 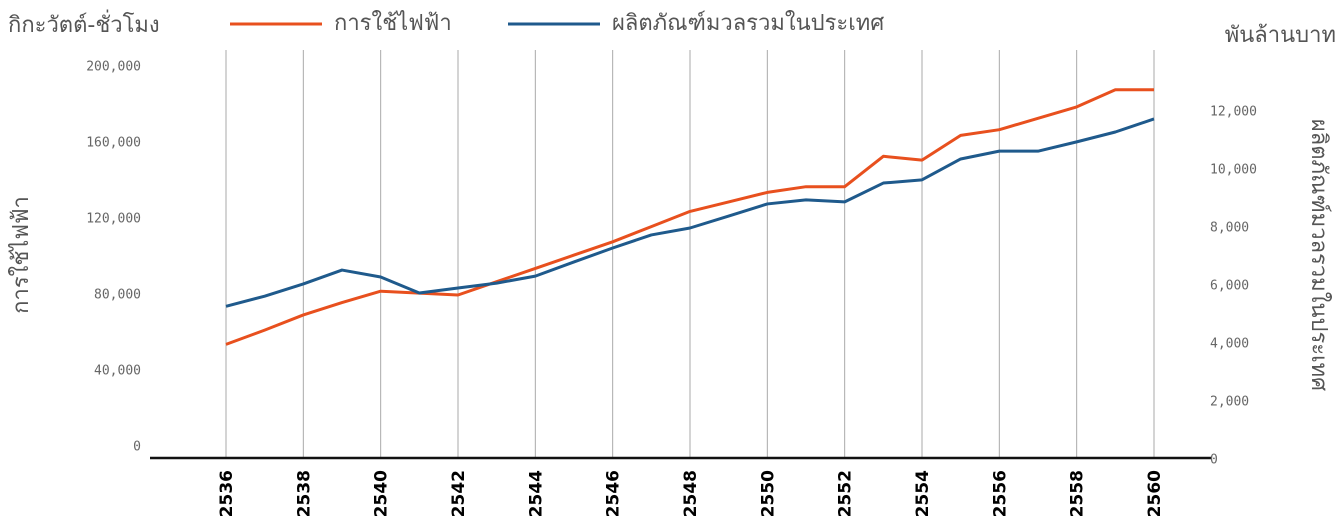 What do you see at coordinates (1280, 35) in the screenshot?
I see `y2-unit-label: พันล้านบาท` at bounding box center [1280, 35].